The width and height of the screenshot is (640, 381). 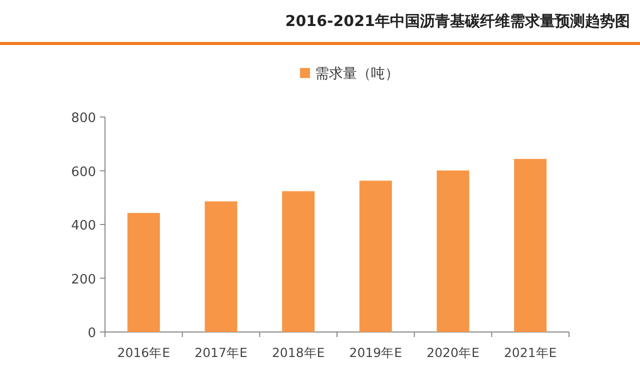 What do you see at coordinates (453, 352) in the screenshot?
I see `x-tick-label: 2020年E` at bounding box center [453, 352].